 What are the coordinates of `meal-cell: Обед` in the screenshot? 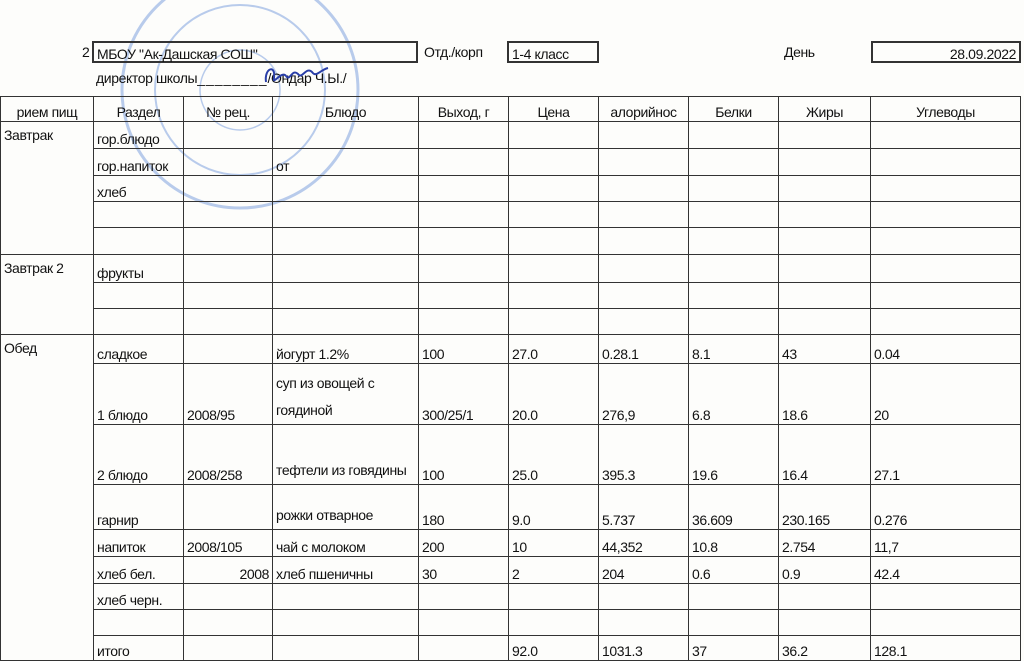 It's located at (47, 497).